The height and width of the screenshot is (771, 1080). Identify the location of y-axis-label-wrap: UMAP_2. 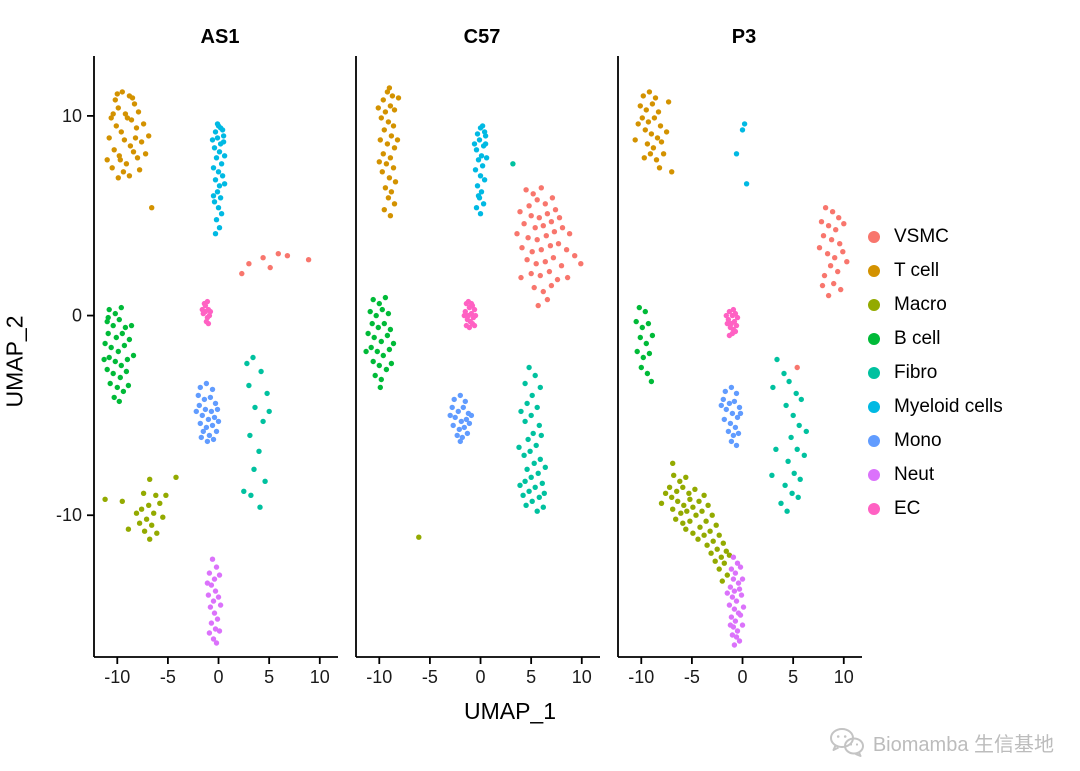
(15, 361).